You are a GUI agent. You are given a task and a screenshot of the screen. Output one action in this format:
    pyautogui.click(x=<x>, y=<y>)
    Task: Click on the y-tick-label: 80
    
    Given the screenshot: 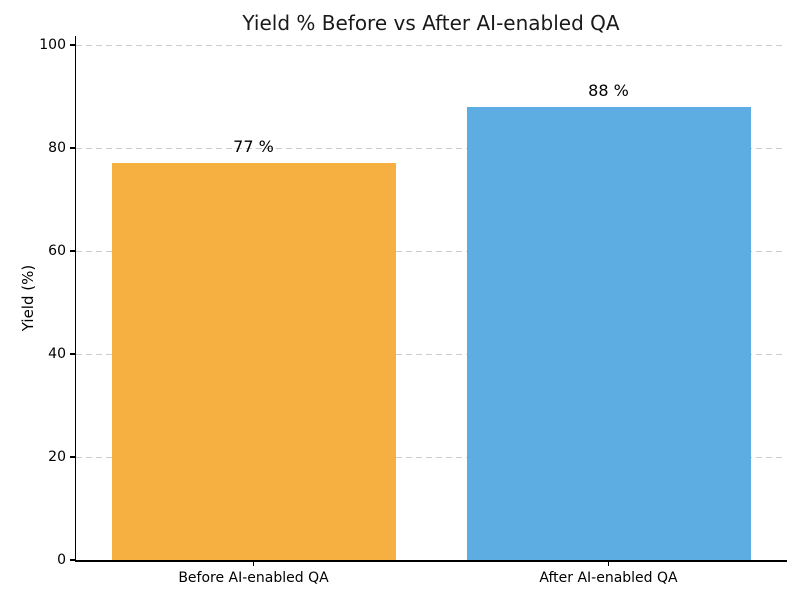 What is the action you would take?
    pyautogui.click(x=57, y=148)
    